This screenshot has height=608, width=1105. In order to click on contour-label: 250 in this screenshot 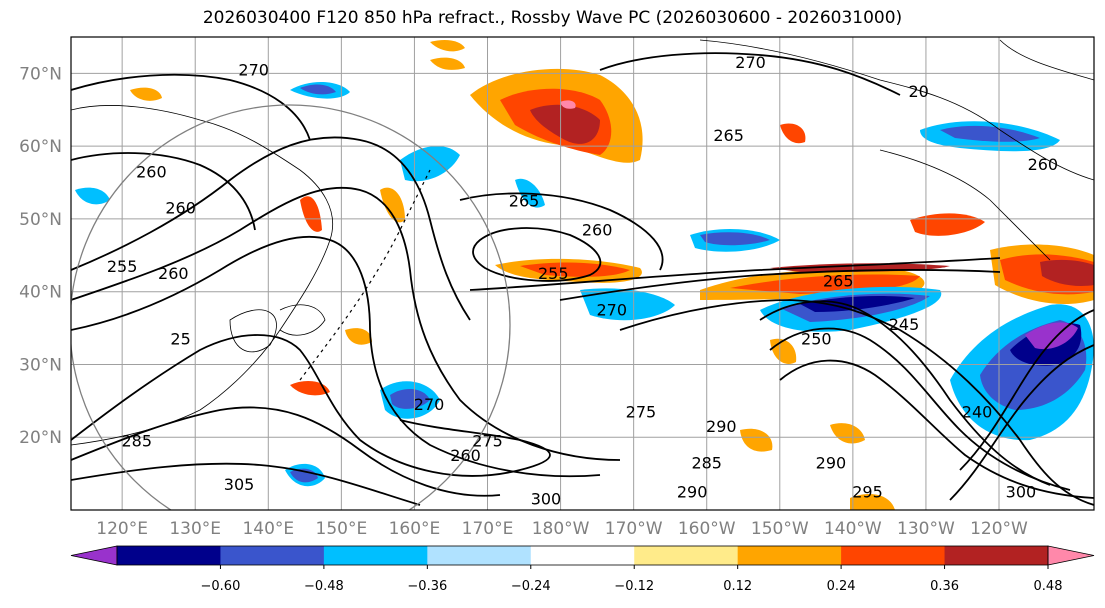, I will do `click(816, 339)`.